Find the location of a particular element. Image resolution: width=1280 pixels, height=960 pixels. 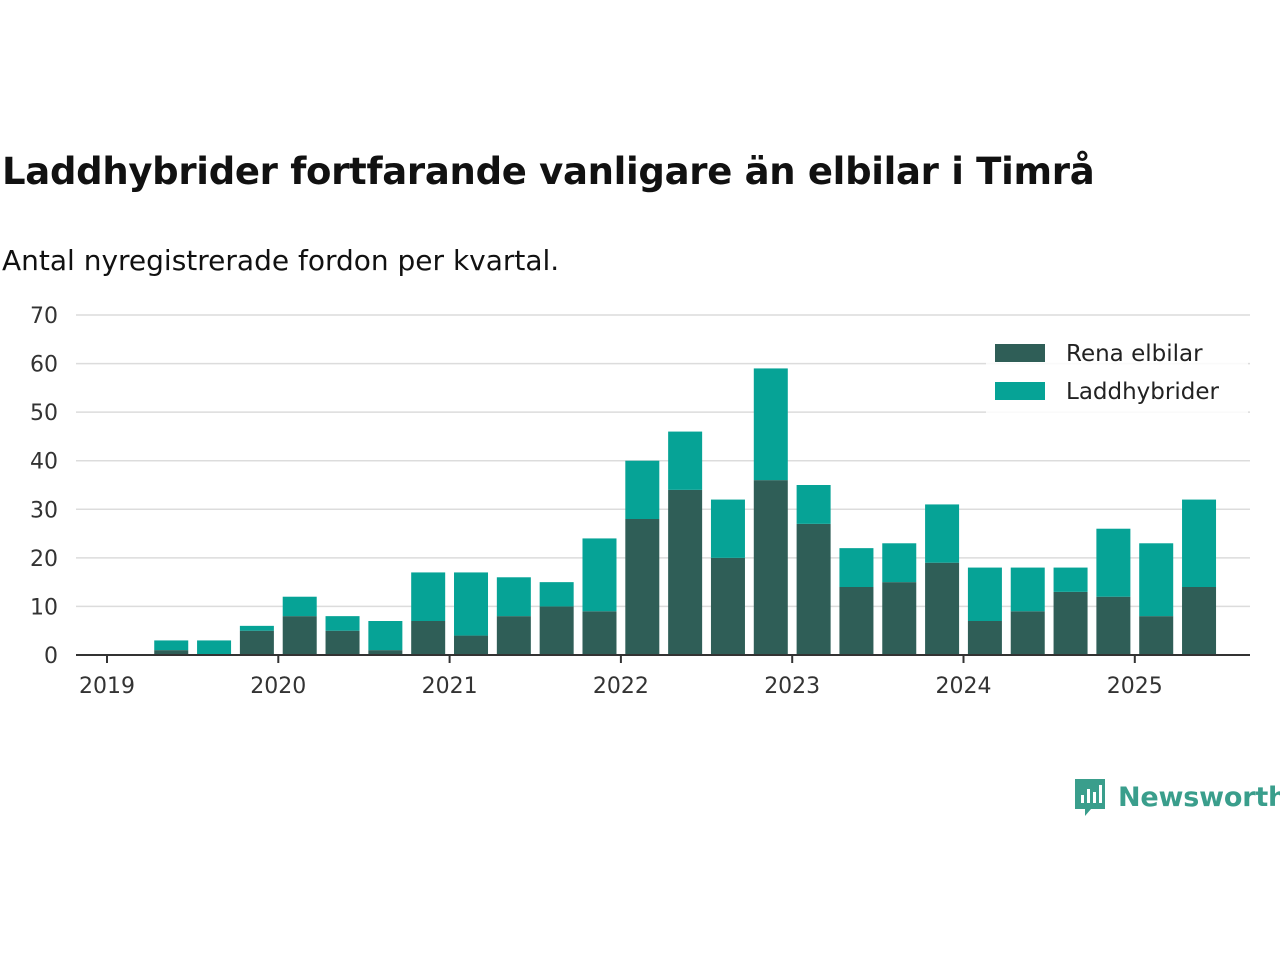

legend-label-rena-elbilar: Rena elbilar is located at coordinates (1134, 354).